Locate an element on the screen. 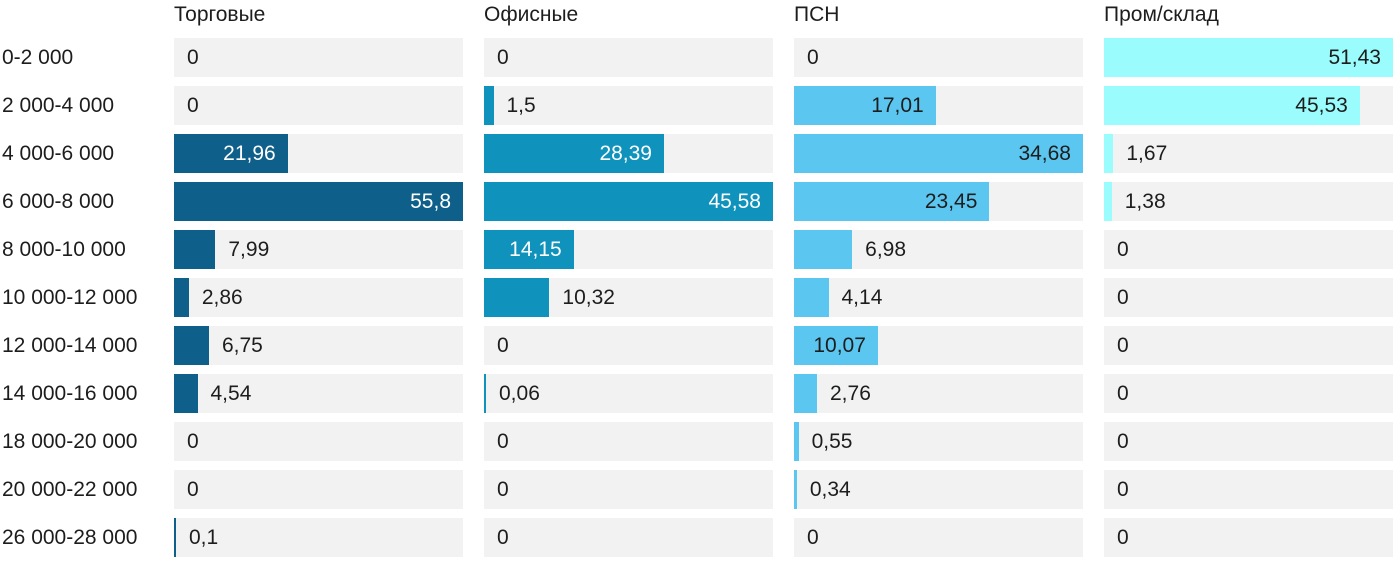 Image resolution: width=1400 pixels, height=574 pixels. bar-track: 34,68 is located at coordinates (938, 153).